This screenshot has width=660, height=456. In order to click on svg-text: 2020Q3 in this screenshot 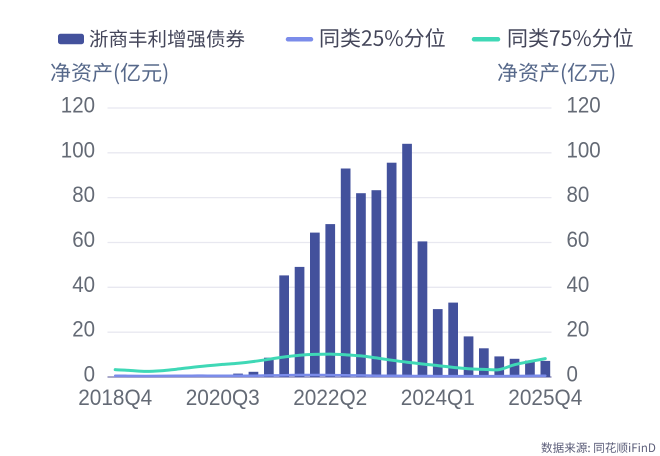, I will do `click(223, 397)`.